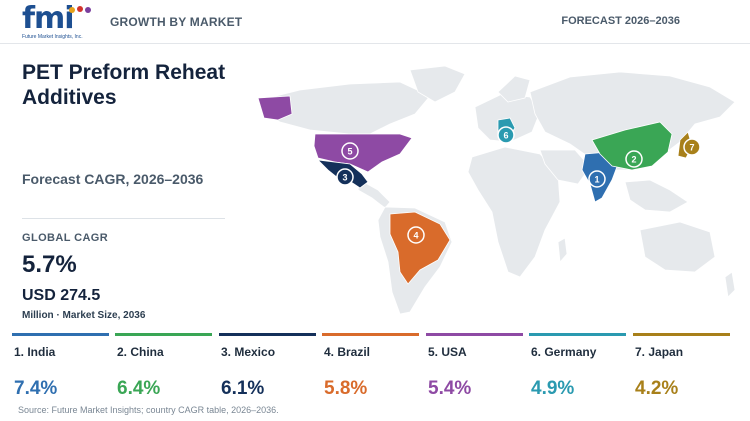 Image resolution: width=750 pixels, height=421 pixels. What do you see at coordinates (562, 250) in the screenshot?
I see `land-madagascar` at bounding box center [562, 250].